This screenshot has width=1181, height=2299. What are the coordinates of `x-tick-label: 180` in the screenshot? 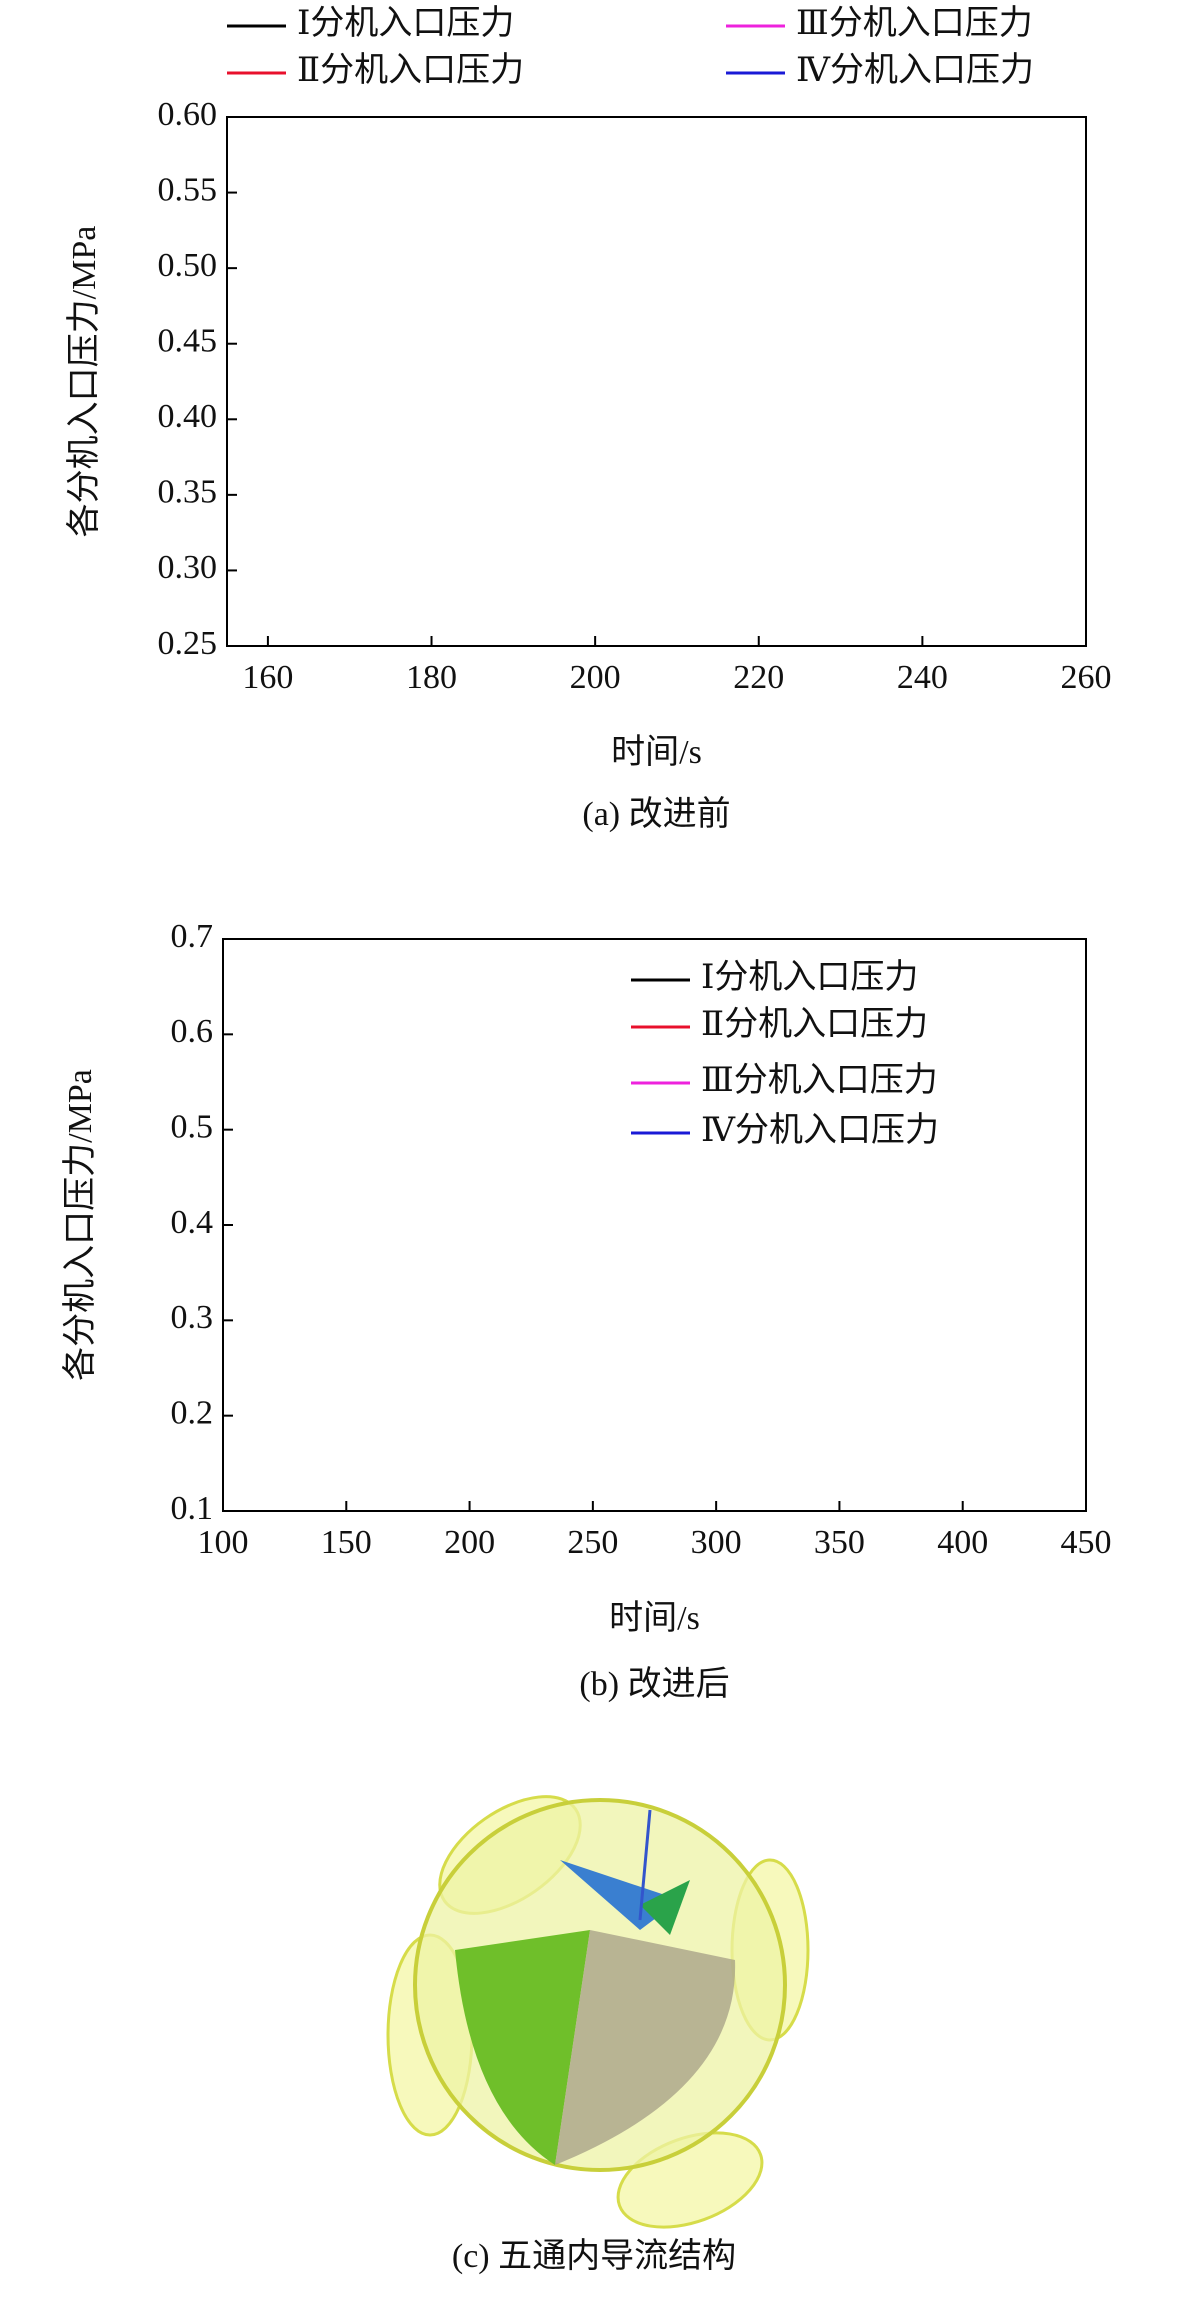 It's located at (431, 677).